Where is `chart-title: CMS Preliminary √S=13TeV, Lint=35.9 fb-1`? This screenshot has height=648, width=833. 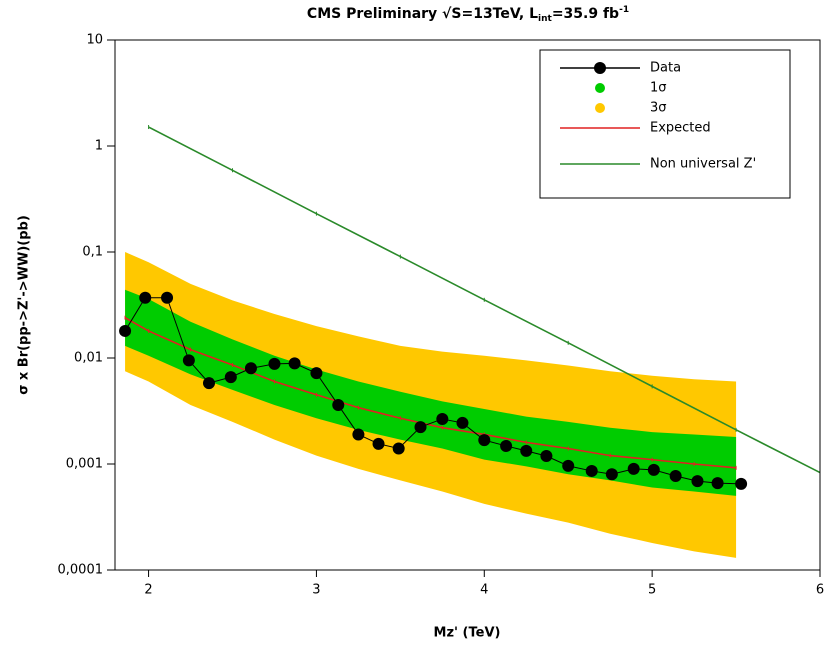 chart-title: CMS Preliminary √S=13TeV, Lint=35.9 fb-1 is located at coordinates (468, 14).